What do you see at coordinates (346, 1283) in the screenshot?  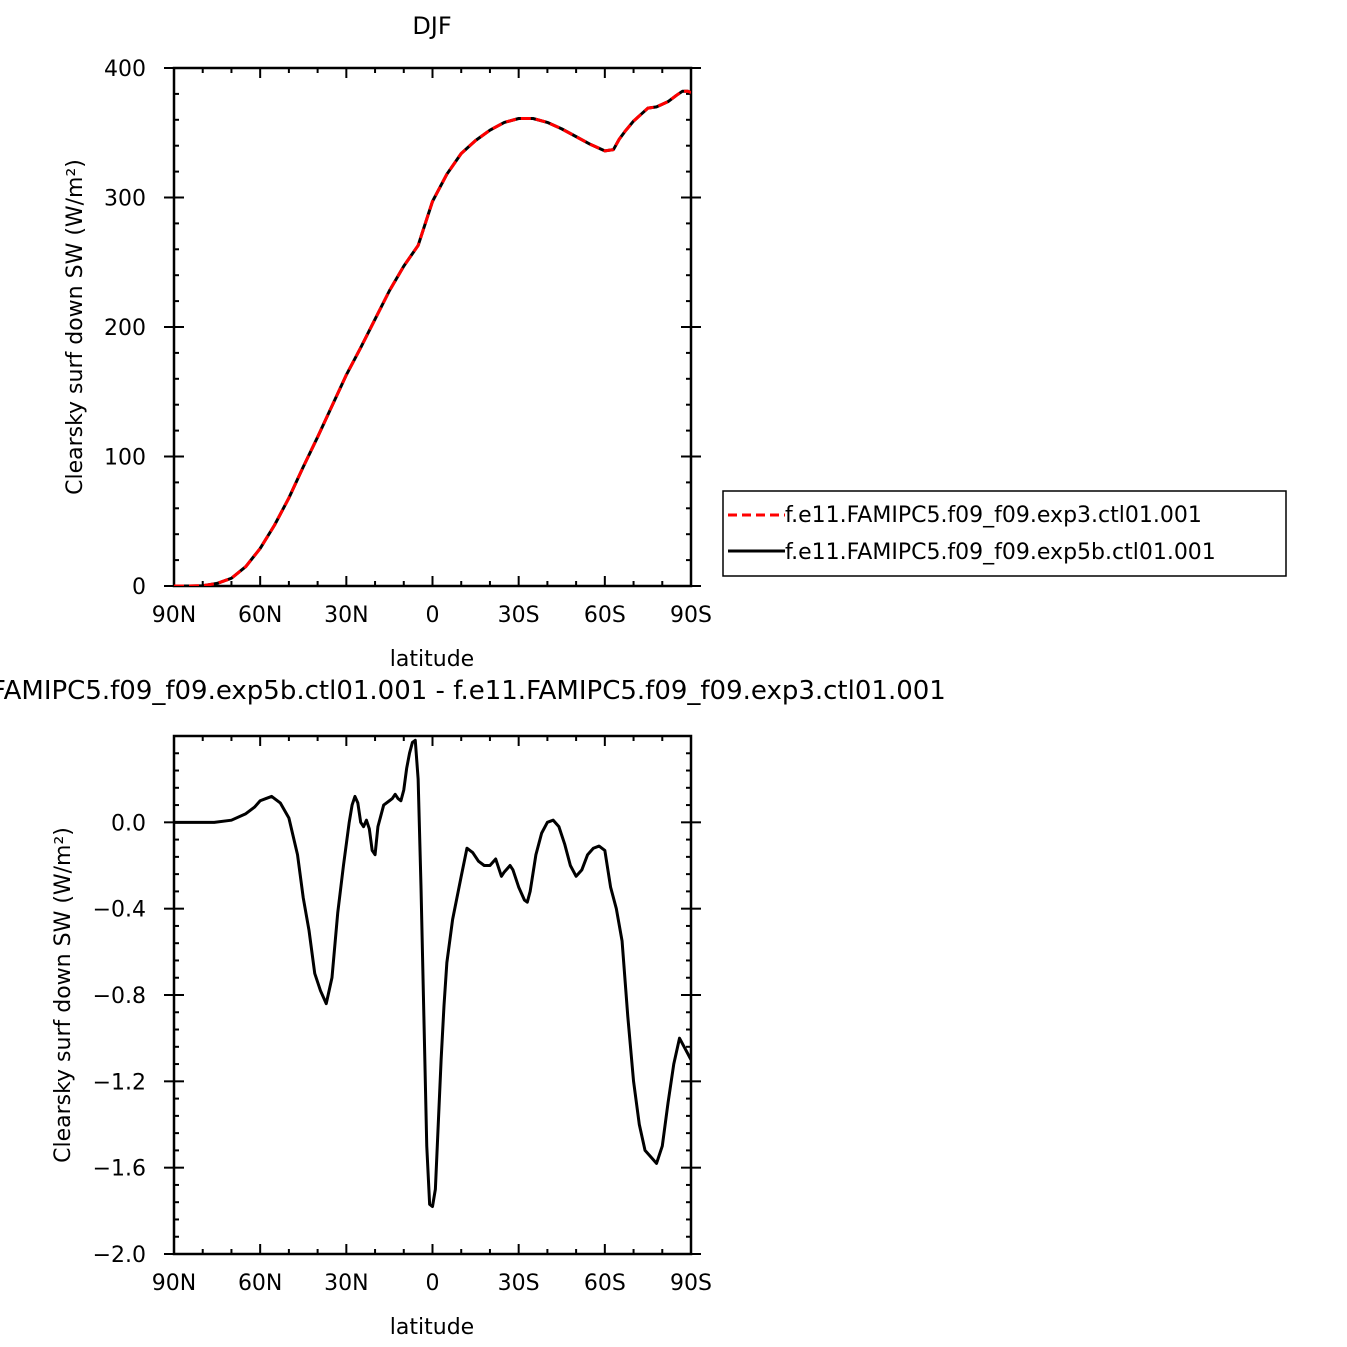 I see `bottom-x-tick-label: 30N` at bounding box center [346, 1283].